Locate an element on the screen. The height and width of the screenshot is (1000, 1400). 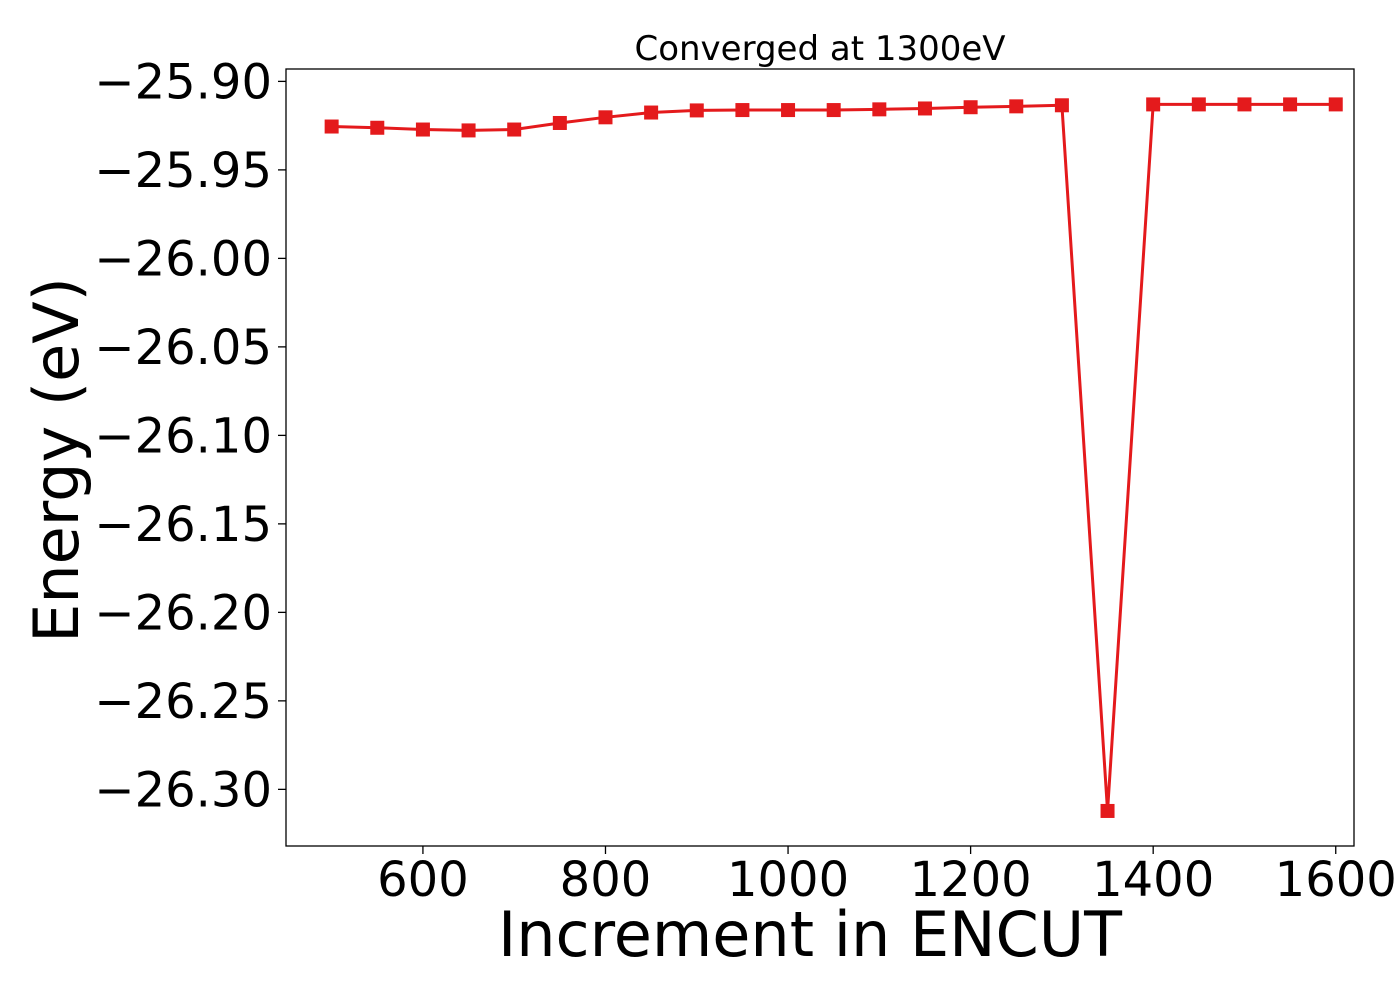
y-tick-label: −26.05 is located at coordinates (183, 348).